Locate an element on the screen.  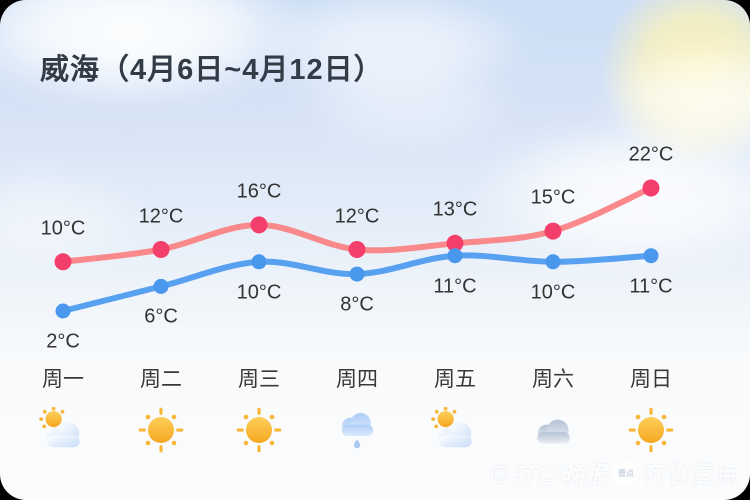
temp-label-high: 15°C is located at coordinates (553, 197).